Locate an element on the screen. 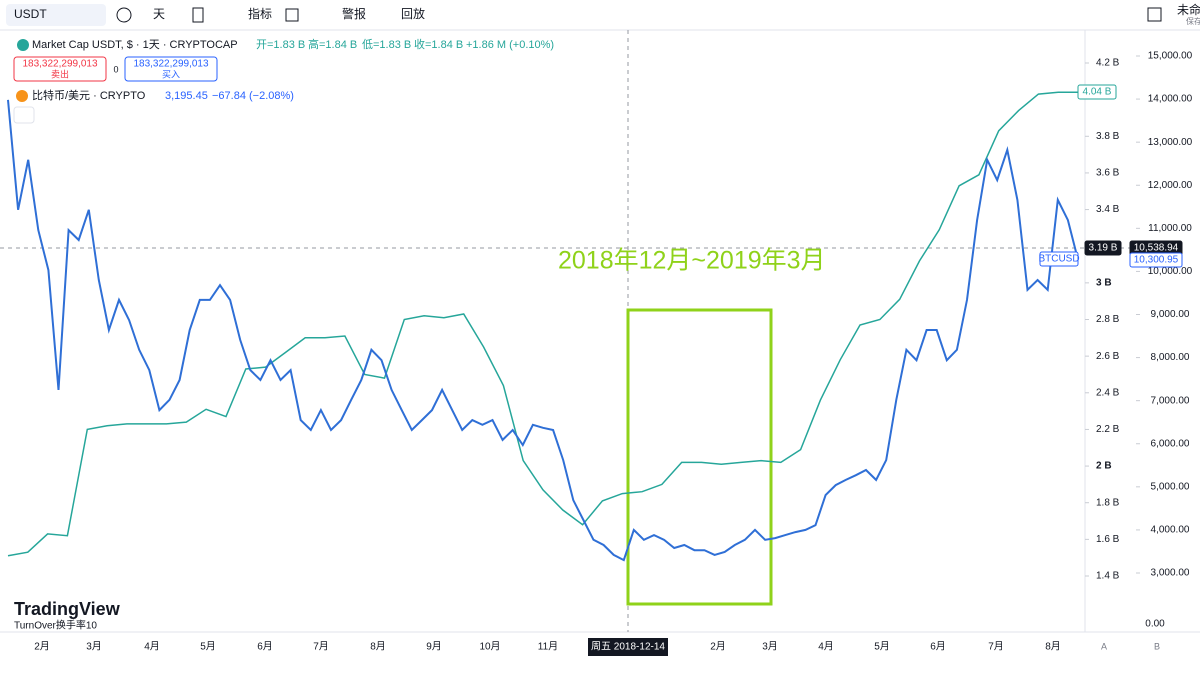 The width and height of the screenshot is (1200, 676). sell: 卖出 is located at coordinates (60, 73).